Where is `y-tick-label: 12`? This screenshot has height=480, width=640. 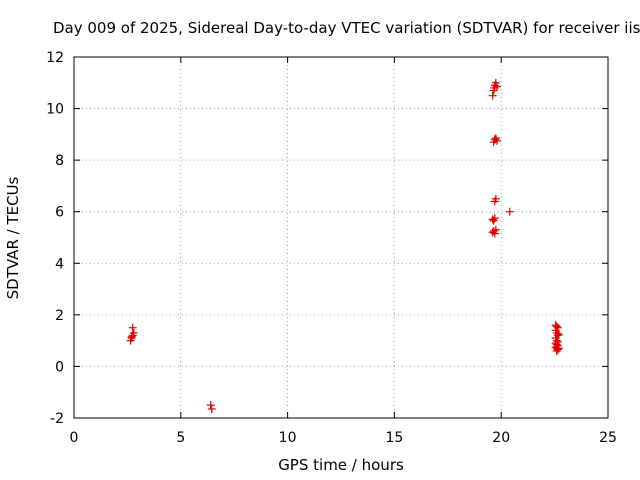
y-tick-label: 12 is located at coordinates (55, 58).